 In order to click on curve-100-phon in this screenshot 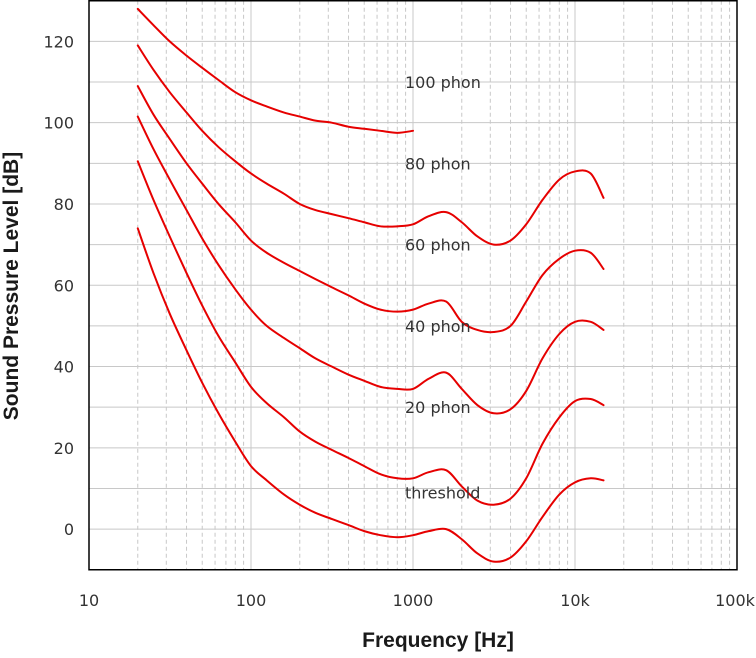, I will do `click(275, 70)`.